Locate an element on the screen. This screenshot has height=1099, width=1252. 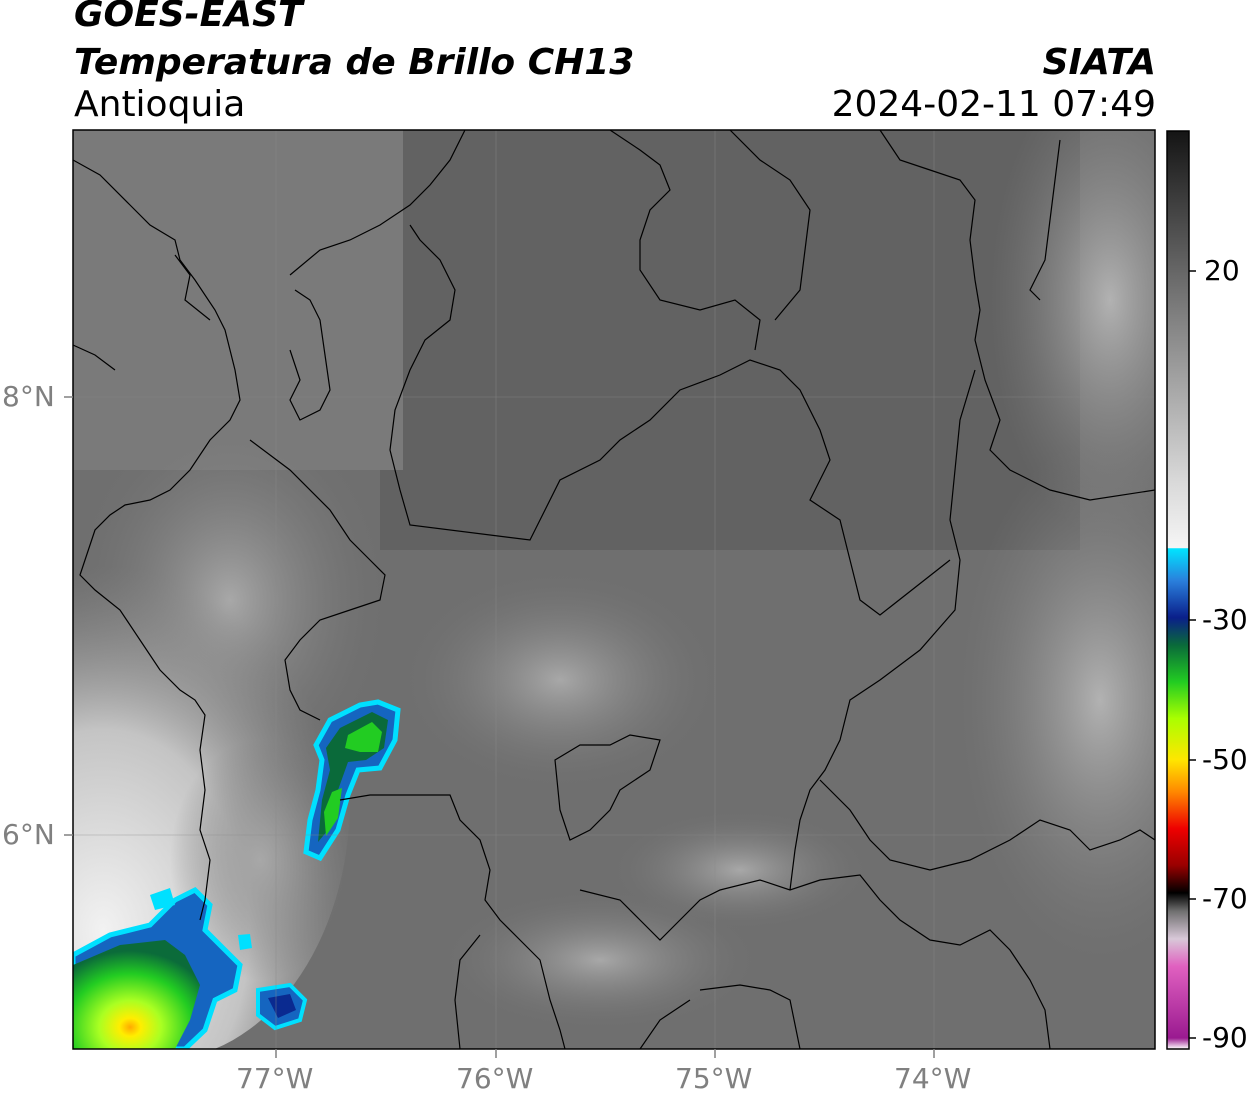
lat-tick-6n: 6°N is located at coordinates (28, 834).